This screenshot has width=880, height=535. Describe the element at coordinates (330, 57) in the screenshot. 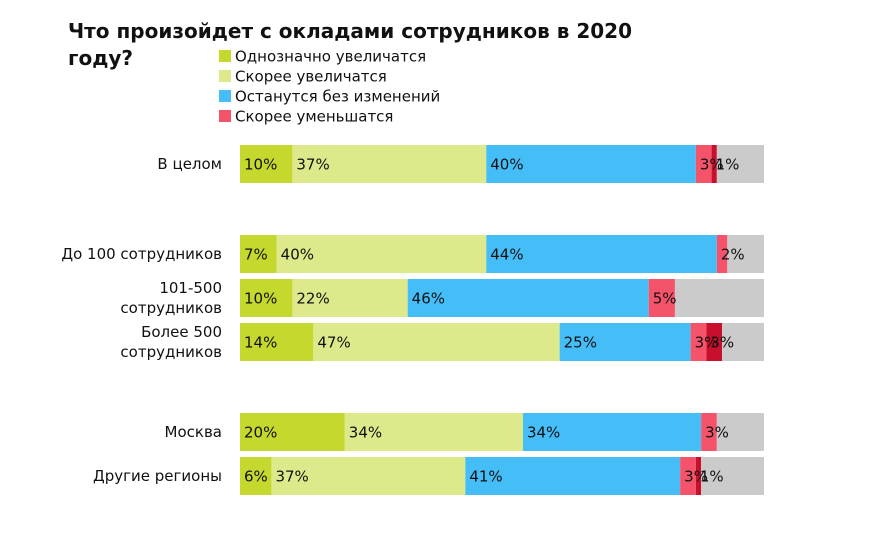

I see `legend-label: Однозначно увеличатся` at that location.